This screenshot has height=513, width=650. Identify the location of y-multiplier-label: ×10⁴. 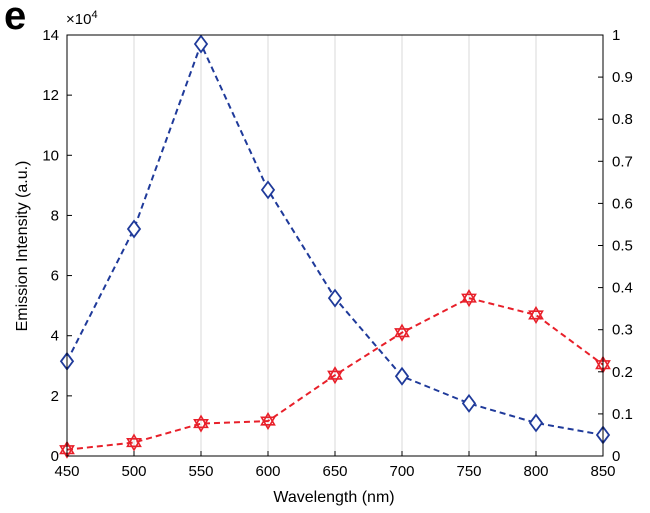
(82, 18).